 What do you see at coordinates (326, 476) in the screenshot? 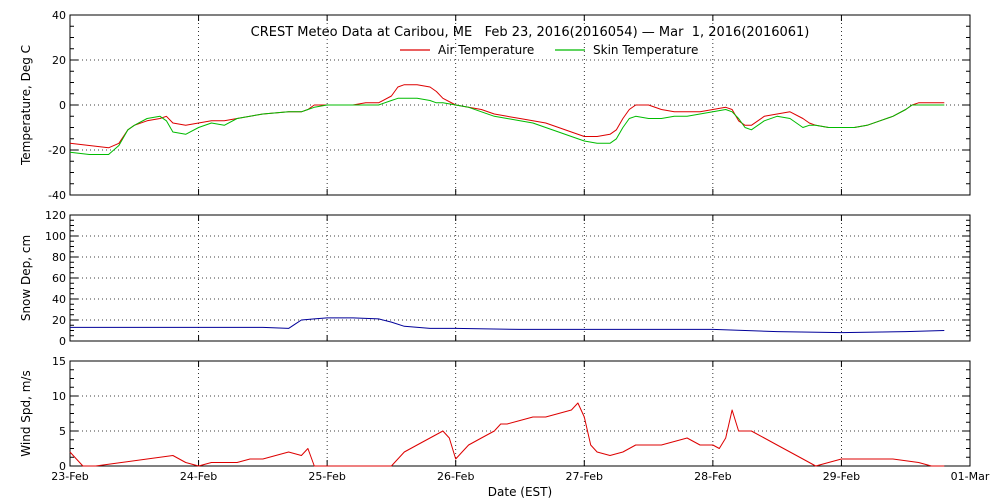
I see `x-tick-label: 25-Feb` at bounding box center [326, 476].